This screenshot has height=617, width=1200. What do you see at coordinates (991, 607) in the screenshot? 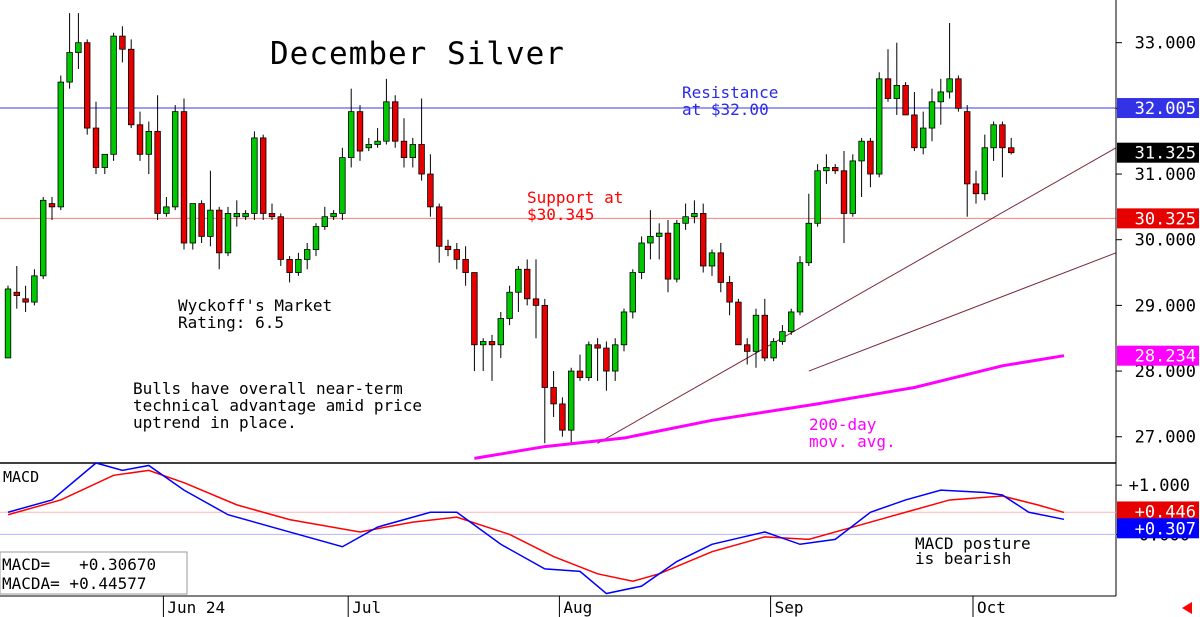
I see `x-tick-label: Oct` at bounding box center [991, 607].